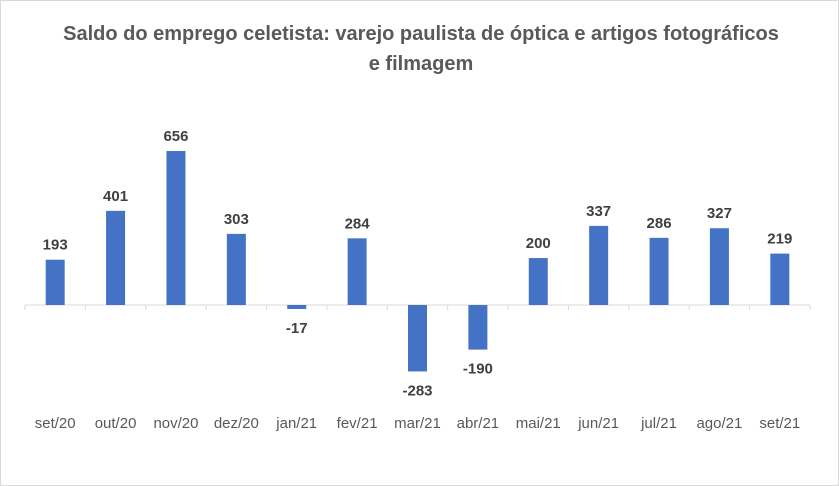 This screenshot has width=839, height=486. What do you see at coordinates (417, 390) in the screenshot?
I see `data-label: -283` at bounding box center [417, 390].